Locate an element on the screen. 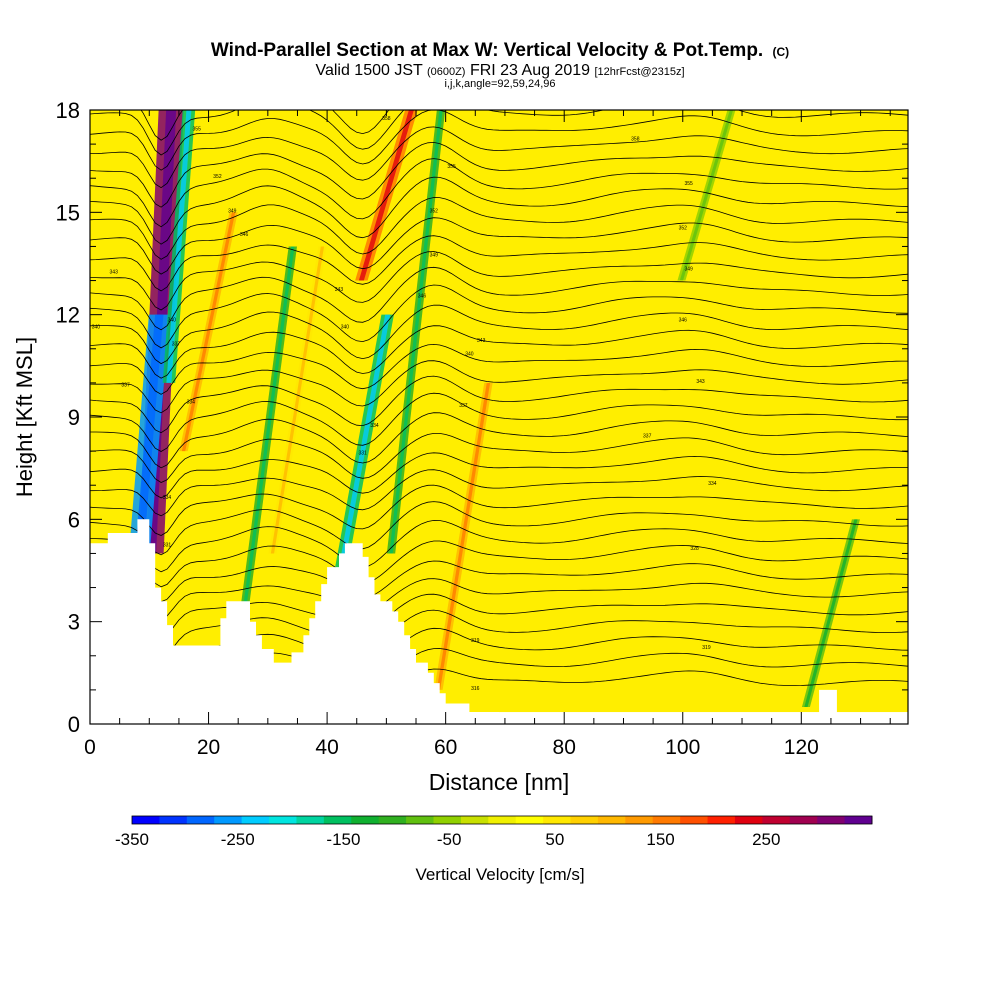 The image size is (1000, 1000). colorbar-tick-label: -150 is located at coordinates (343, 839).